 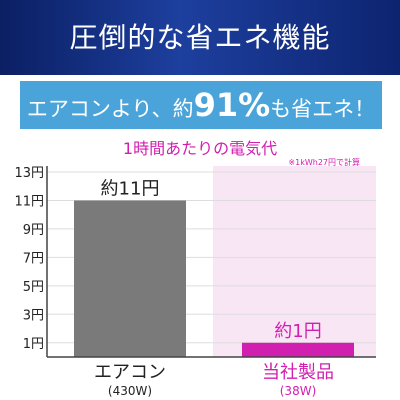 What do you see at coordinates (130, 391) in the screenshot?
I see `category-sublabel: (430W)` at bounding box center [130, 391].